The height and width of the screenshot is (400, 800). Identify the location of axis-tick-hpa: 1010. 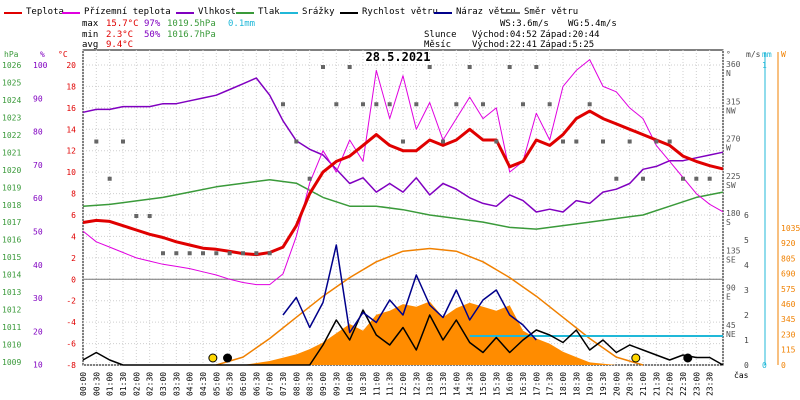
(11, 345).